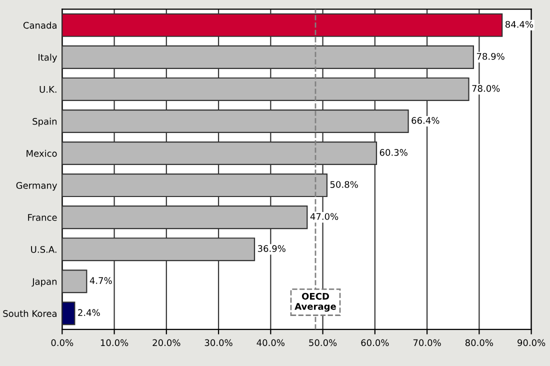  I want to click on data-label: 2.4%, so click(89, 312).